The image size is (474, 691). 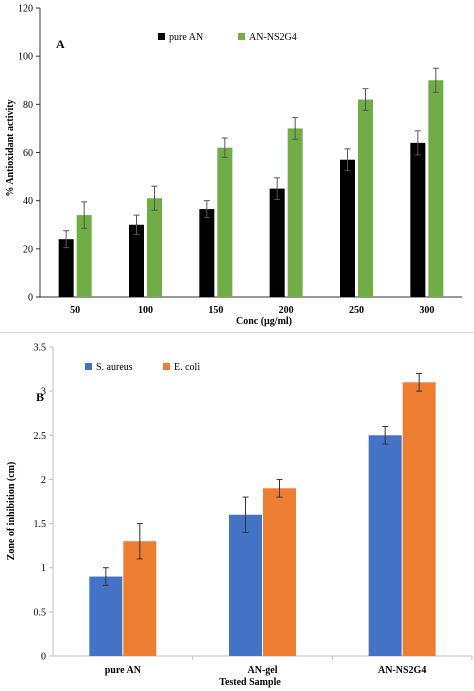 What do you see at coordinates (145, 310) in the screenshot?
I see `x-tick-label-a: 100` at bounding box center [145, 310].